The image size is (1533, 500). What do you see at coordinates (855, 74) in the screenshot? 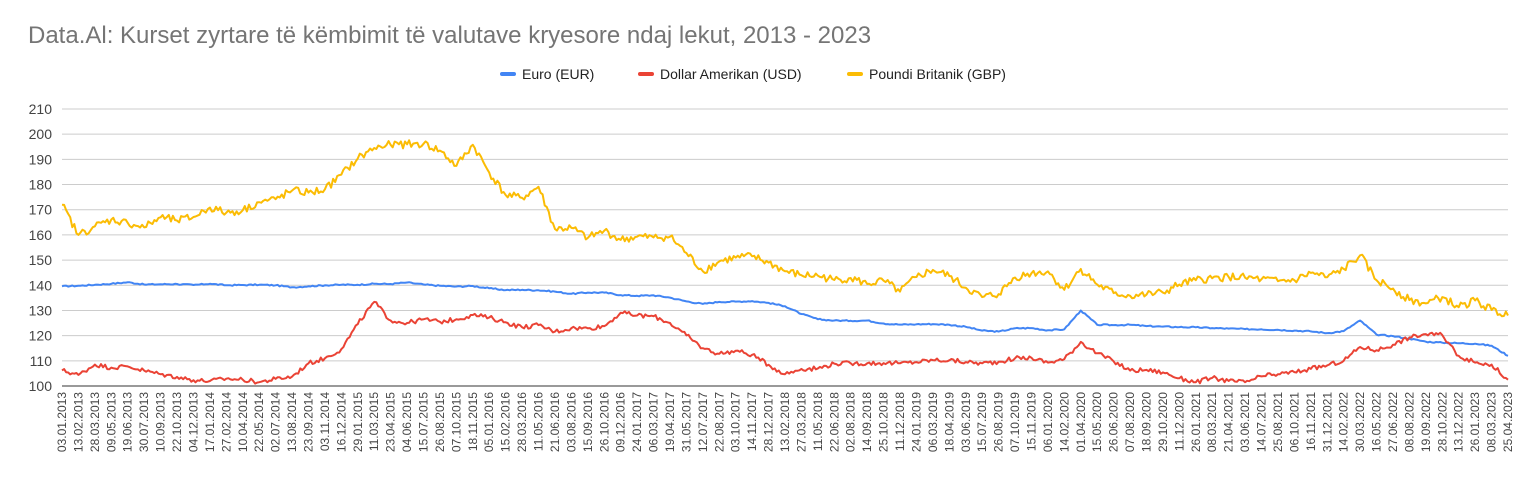
I see `legend-swatch-gbp` at bounding box center [855, 74].